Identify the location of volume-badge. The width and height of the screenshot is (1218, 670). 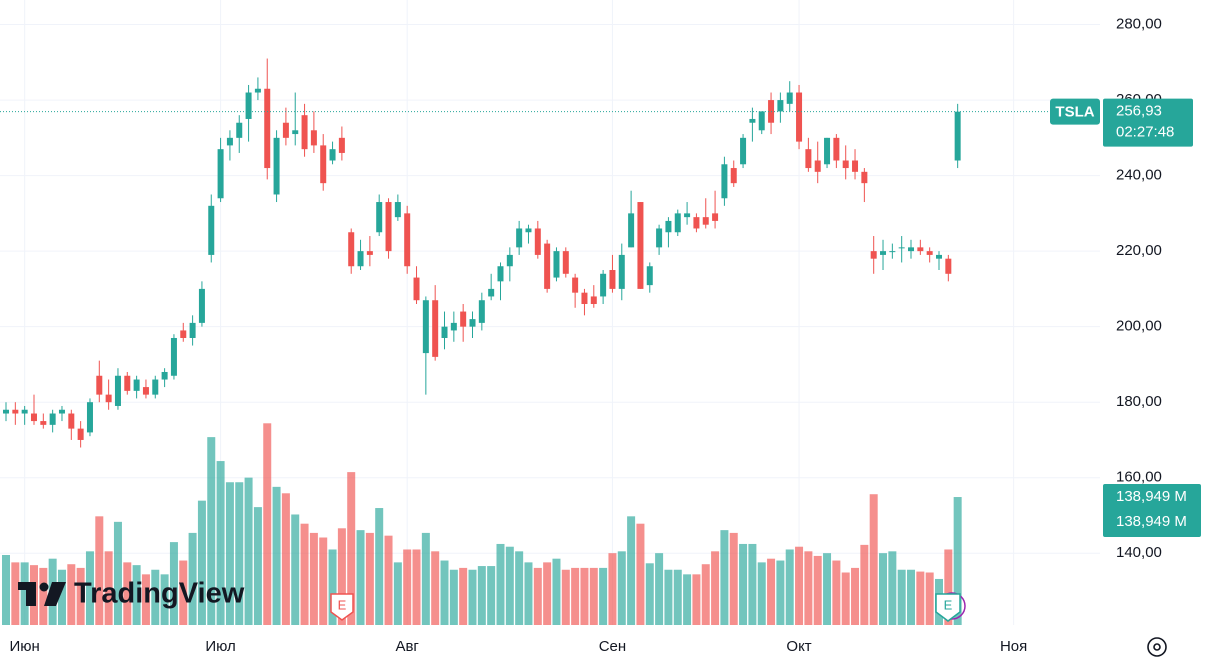
(1152, 511).